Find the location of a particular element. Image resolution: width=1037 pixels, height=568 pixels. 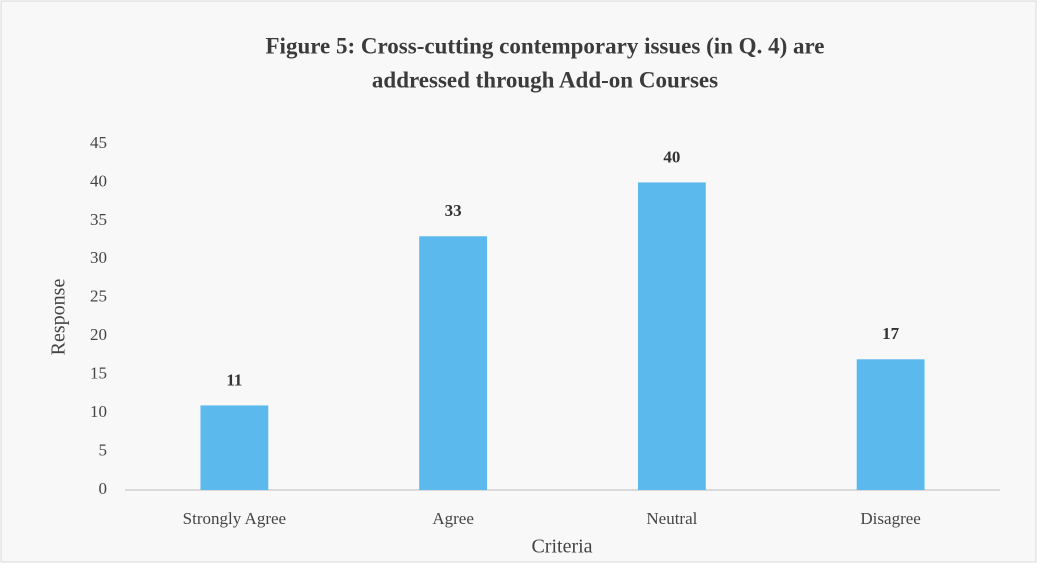

y-tick-label: 40 is located at coordinates (98, 180).